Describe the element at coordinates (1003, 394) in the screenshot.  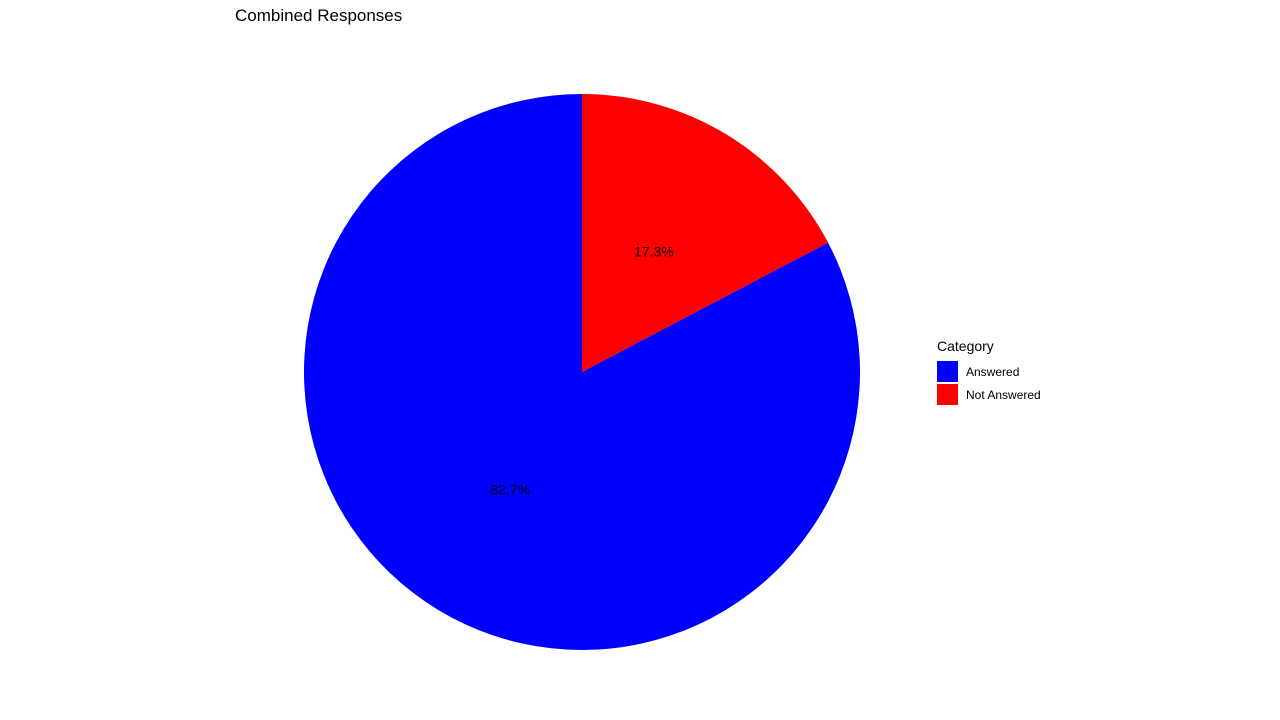
I see `legend-label-not-answered: Not Answered` at that location.